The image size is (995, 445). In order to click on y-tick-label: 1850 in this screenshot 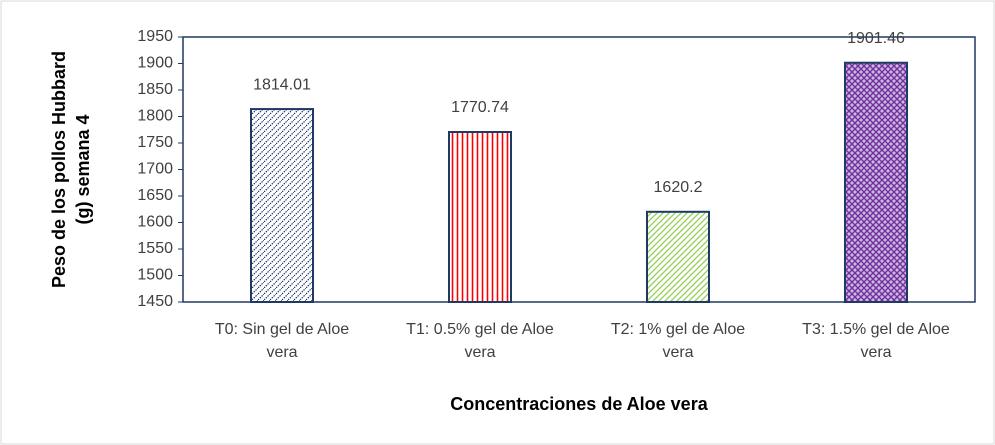, I will do `click(155, 89)`.